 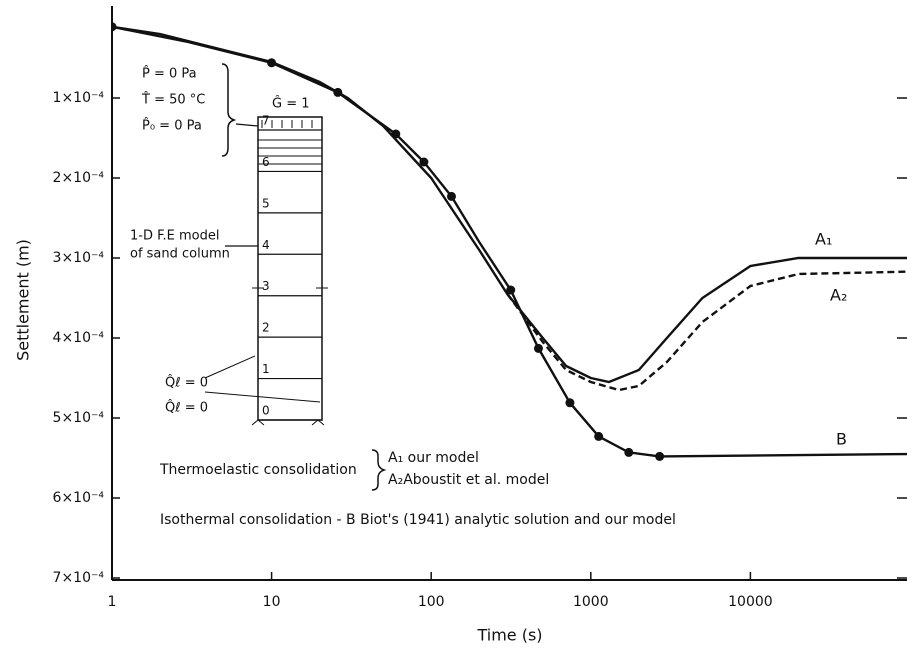 I want to click on series-line, so click(x=706, y=331).